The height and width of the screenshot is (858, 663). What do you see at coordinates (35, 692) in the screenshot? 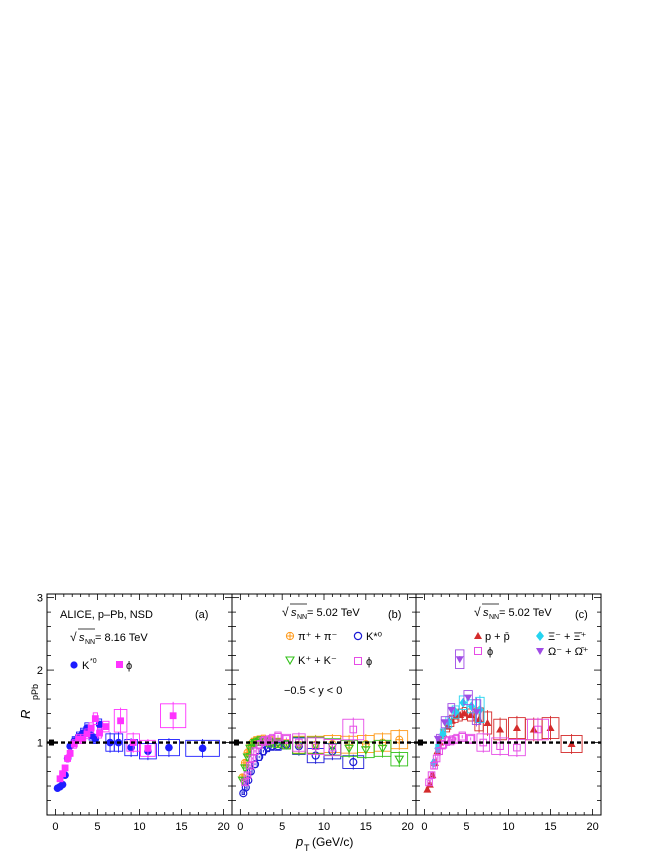
I see `y-axis-title-sub: pPb` at bounding box center [35, 692].